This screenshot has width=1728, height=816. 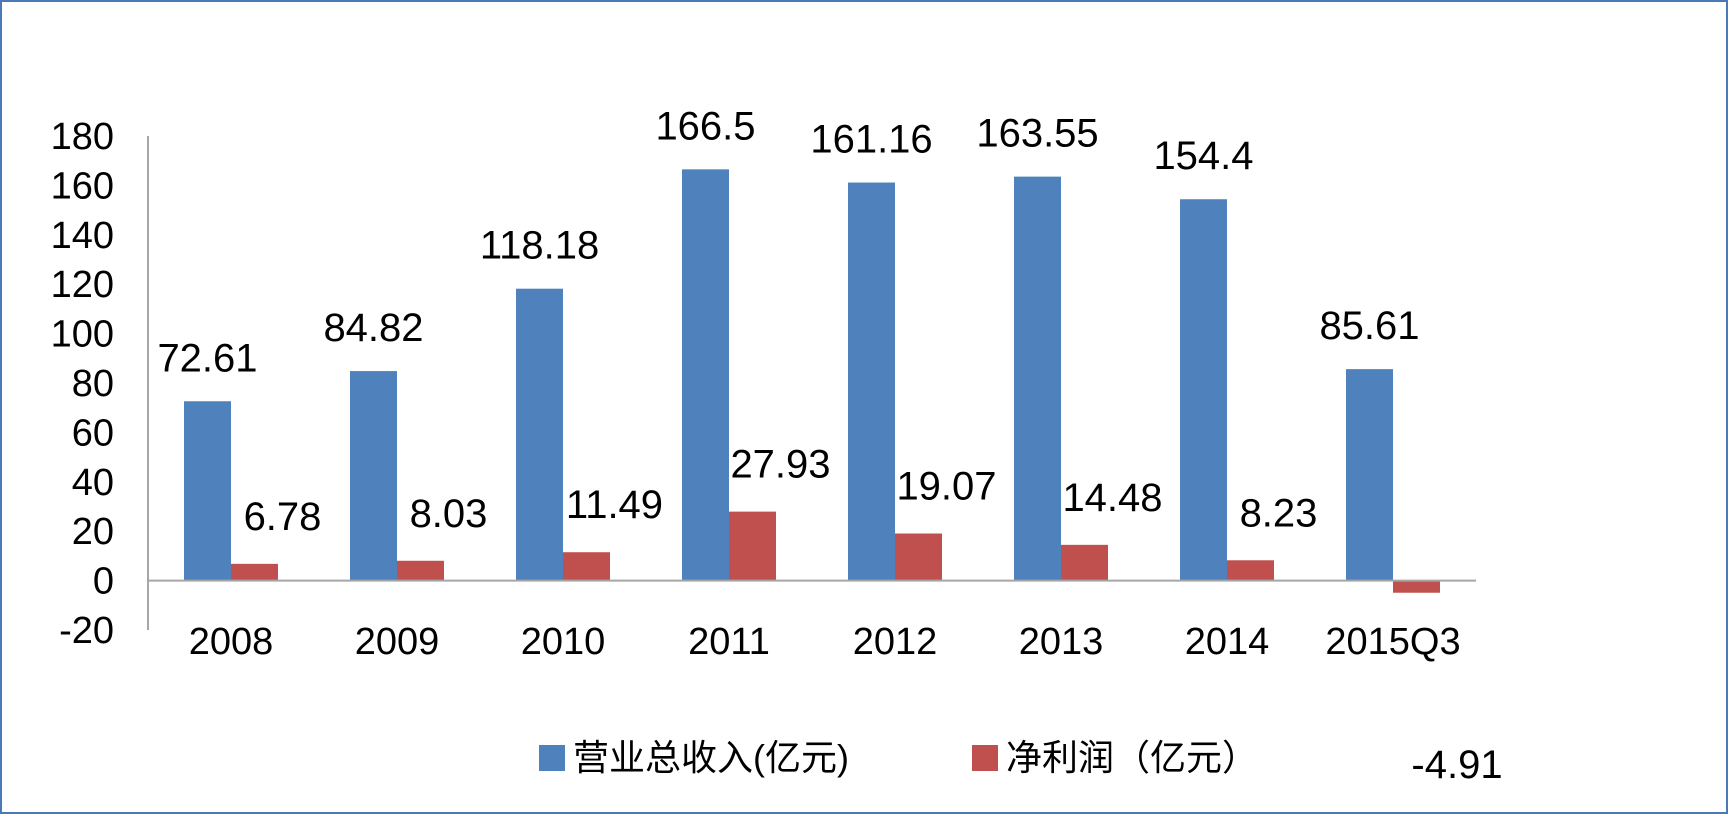 What do you see at coordinates (82, 236) in the screenshot?
I see `y-tick-label: 140` at bounding box center [82, 236].